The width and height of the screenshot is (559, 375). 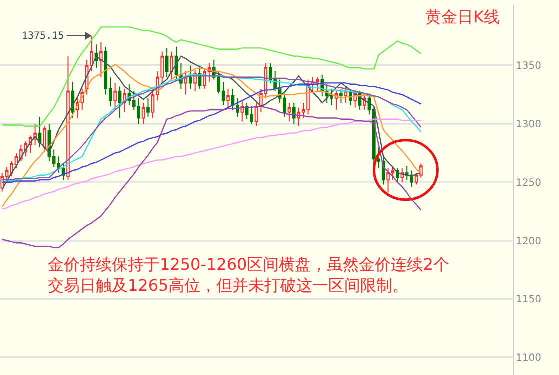 I want to click on chart-title: 黄金日K线, so click(x=463, y=16).